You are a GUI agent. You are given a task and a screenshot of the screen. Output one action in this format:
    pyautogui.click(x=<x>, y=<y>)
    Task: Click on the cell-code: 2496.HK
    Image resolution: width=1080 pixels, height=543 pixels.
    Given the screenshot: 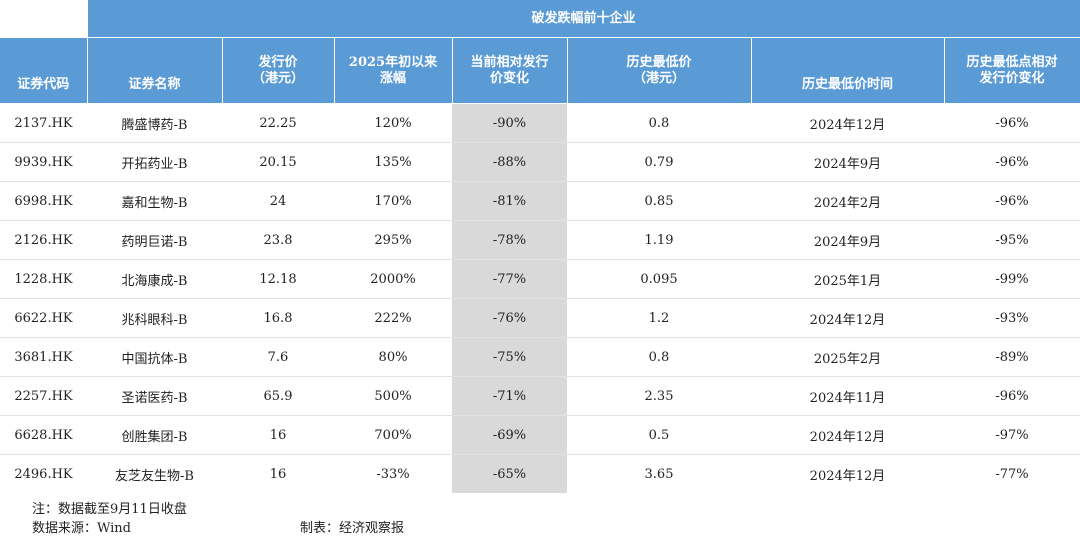 What is the action you would take?
    pyautogui.click(x=43, y=474)
    